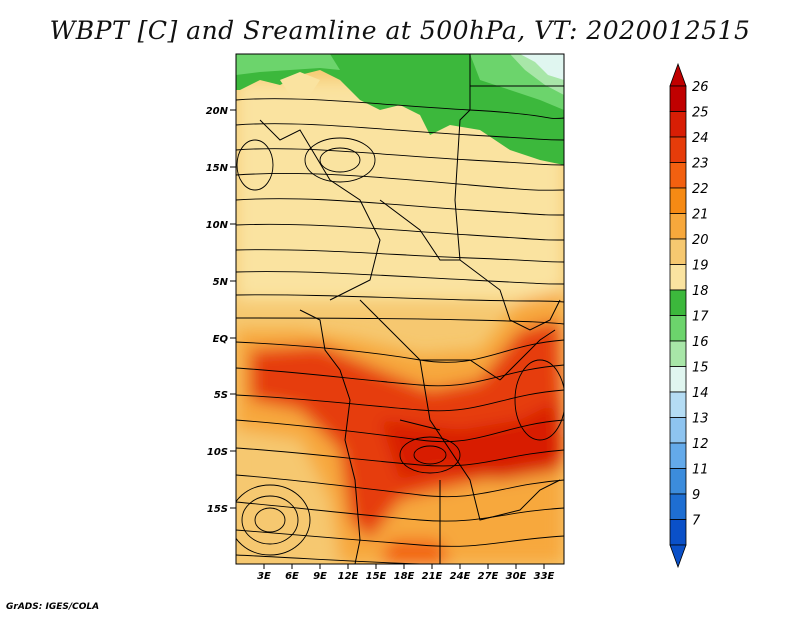 This screenshot has width=800, height=618. What do you see at coordinates (689, 315) in the screenshot?
I see `colorbar: 26 25 24 23 22 21 20 19 18 17 16 15 14 13 12 11 9 7` at bounding box center [689, 315].